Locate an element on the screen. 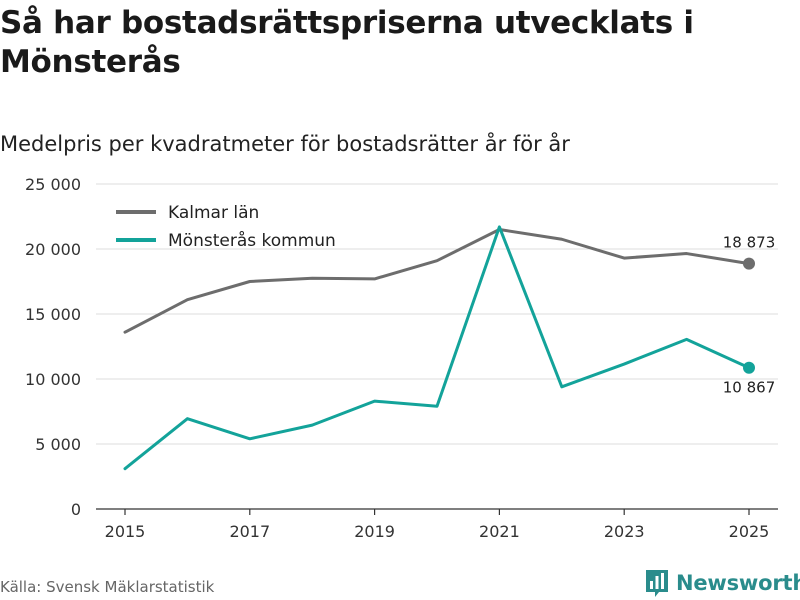  y-tick-label: 15 000 is located at coordinates (53, 314).